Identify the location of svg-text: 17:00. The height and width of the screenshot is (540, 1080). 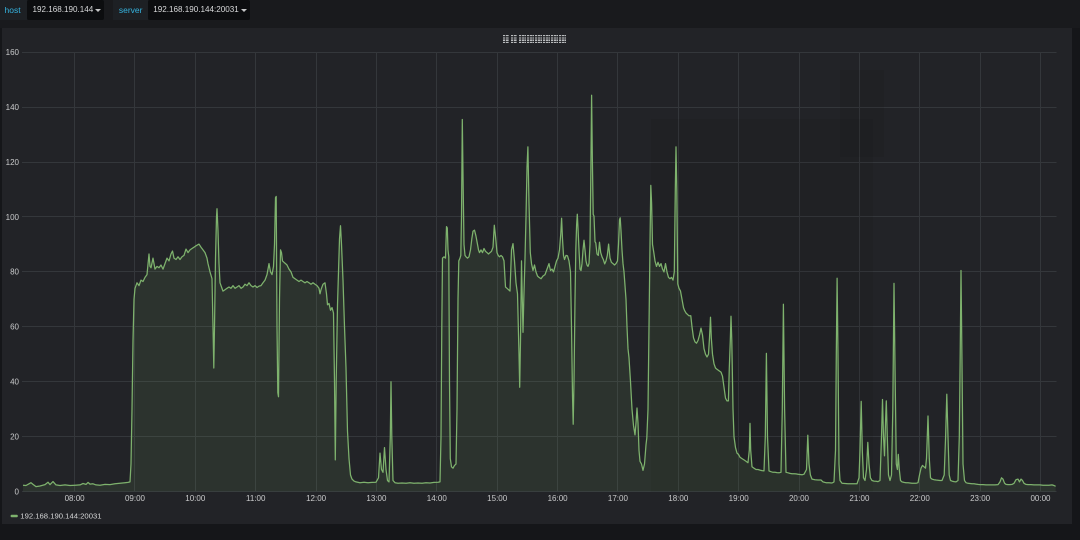
(618, 498).